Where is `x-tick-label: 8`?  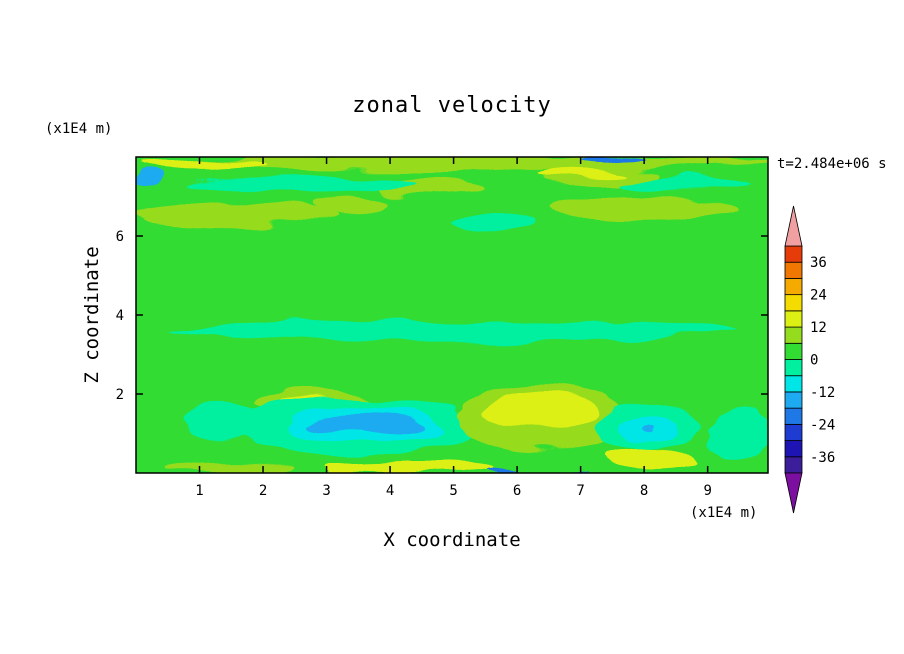
x-tick-label: 8 is located at coordinates (644, 491).